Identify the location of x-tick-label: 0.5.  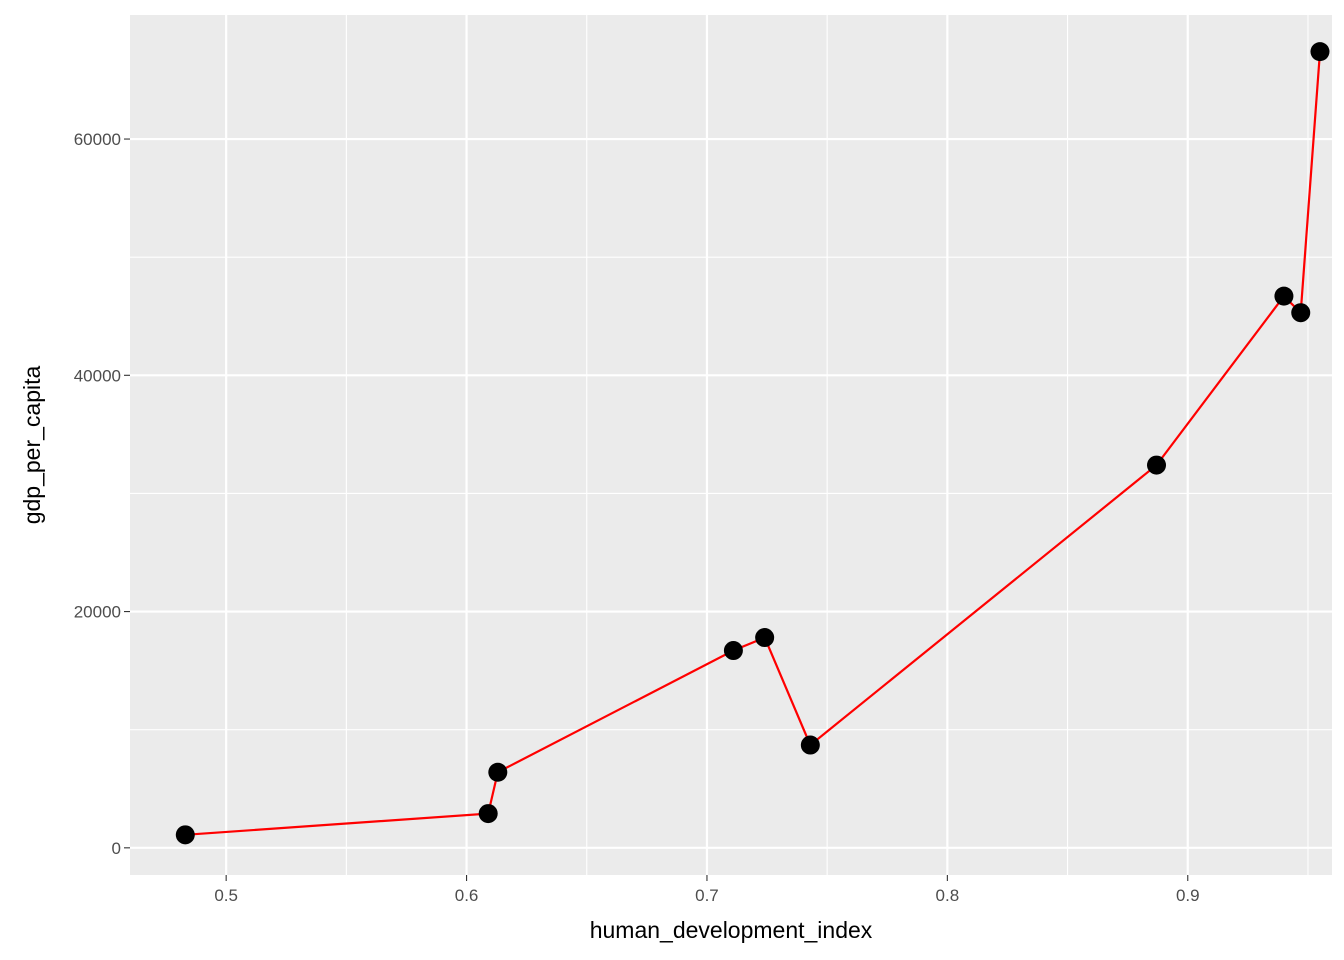
(226, 895).